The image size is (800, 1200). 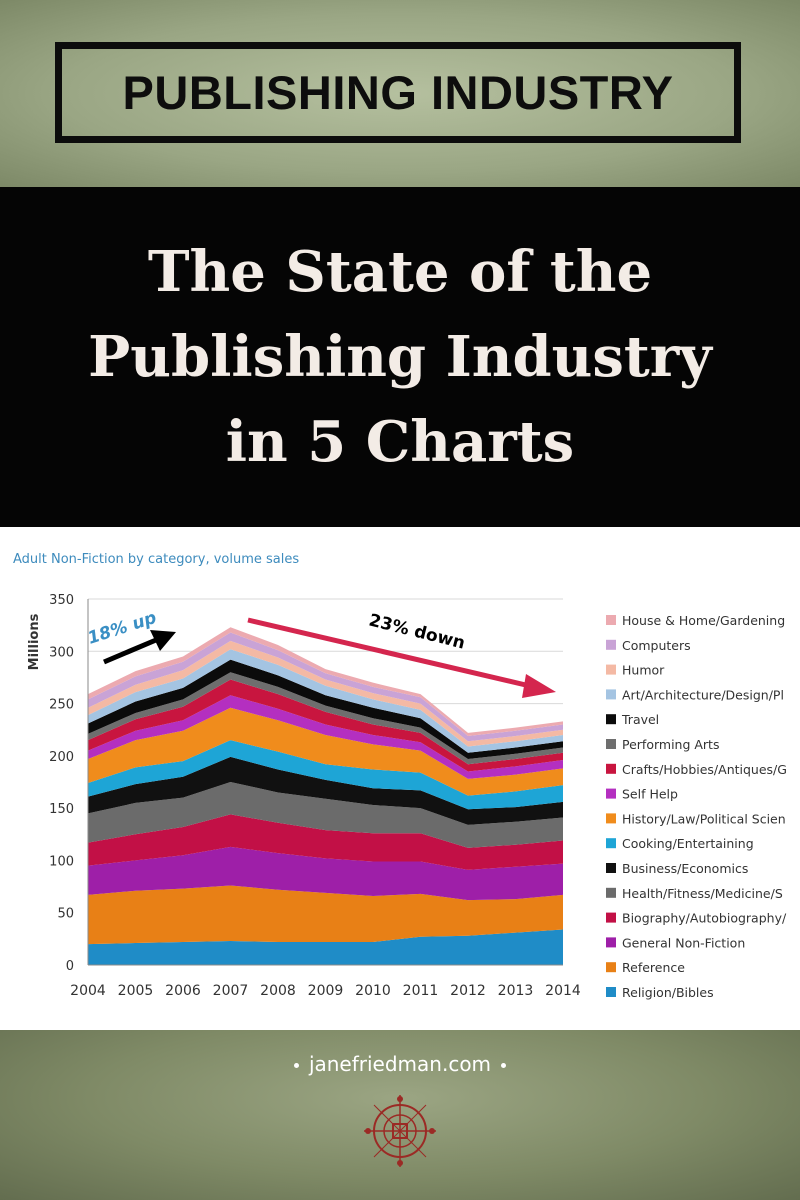 What do you see at coordinates (656, 645) in the screenshot?
I see `legend-label: Computers` at bounding box center [656, 645].